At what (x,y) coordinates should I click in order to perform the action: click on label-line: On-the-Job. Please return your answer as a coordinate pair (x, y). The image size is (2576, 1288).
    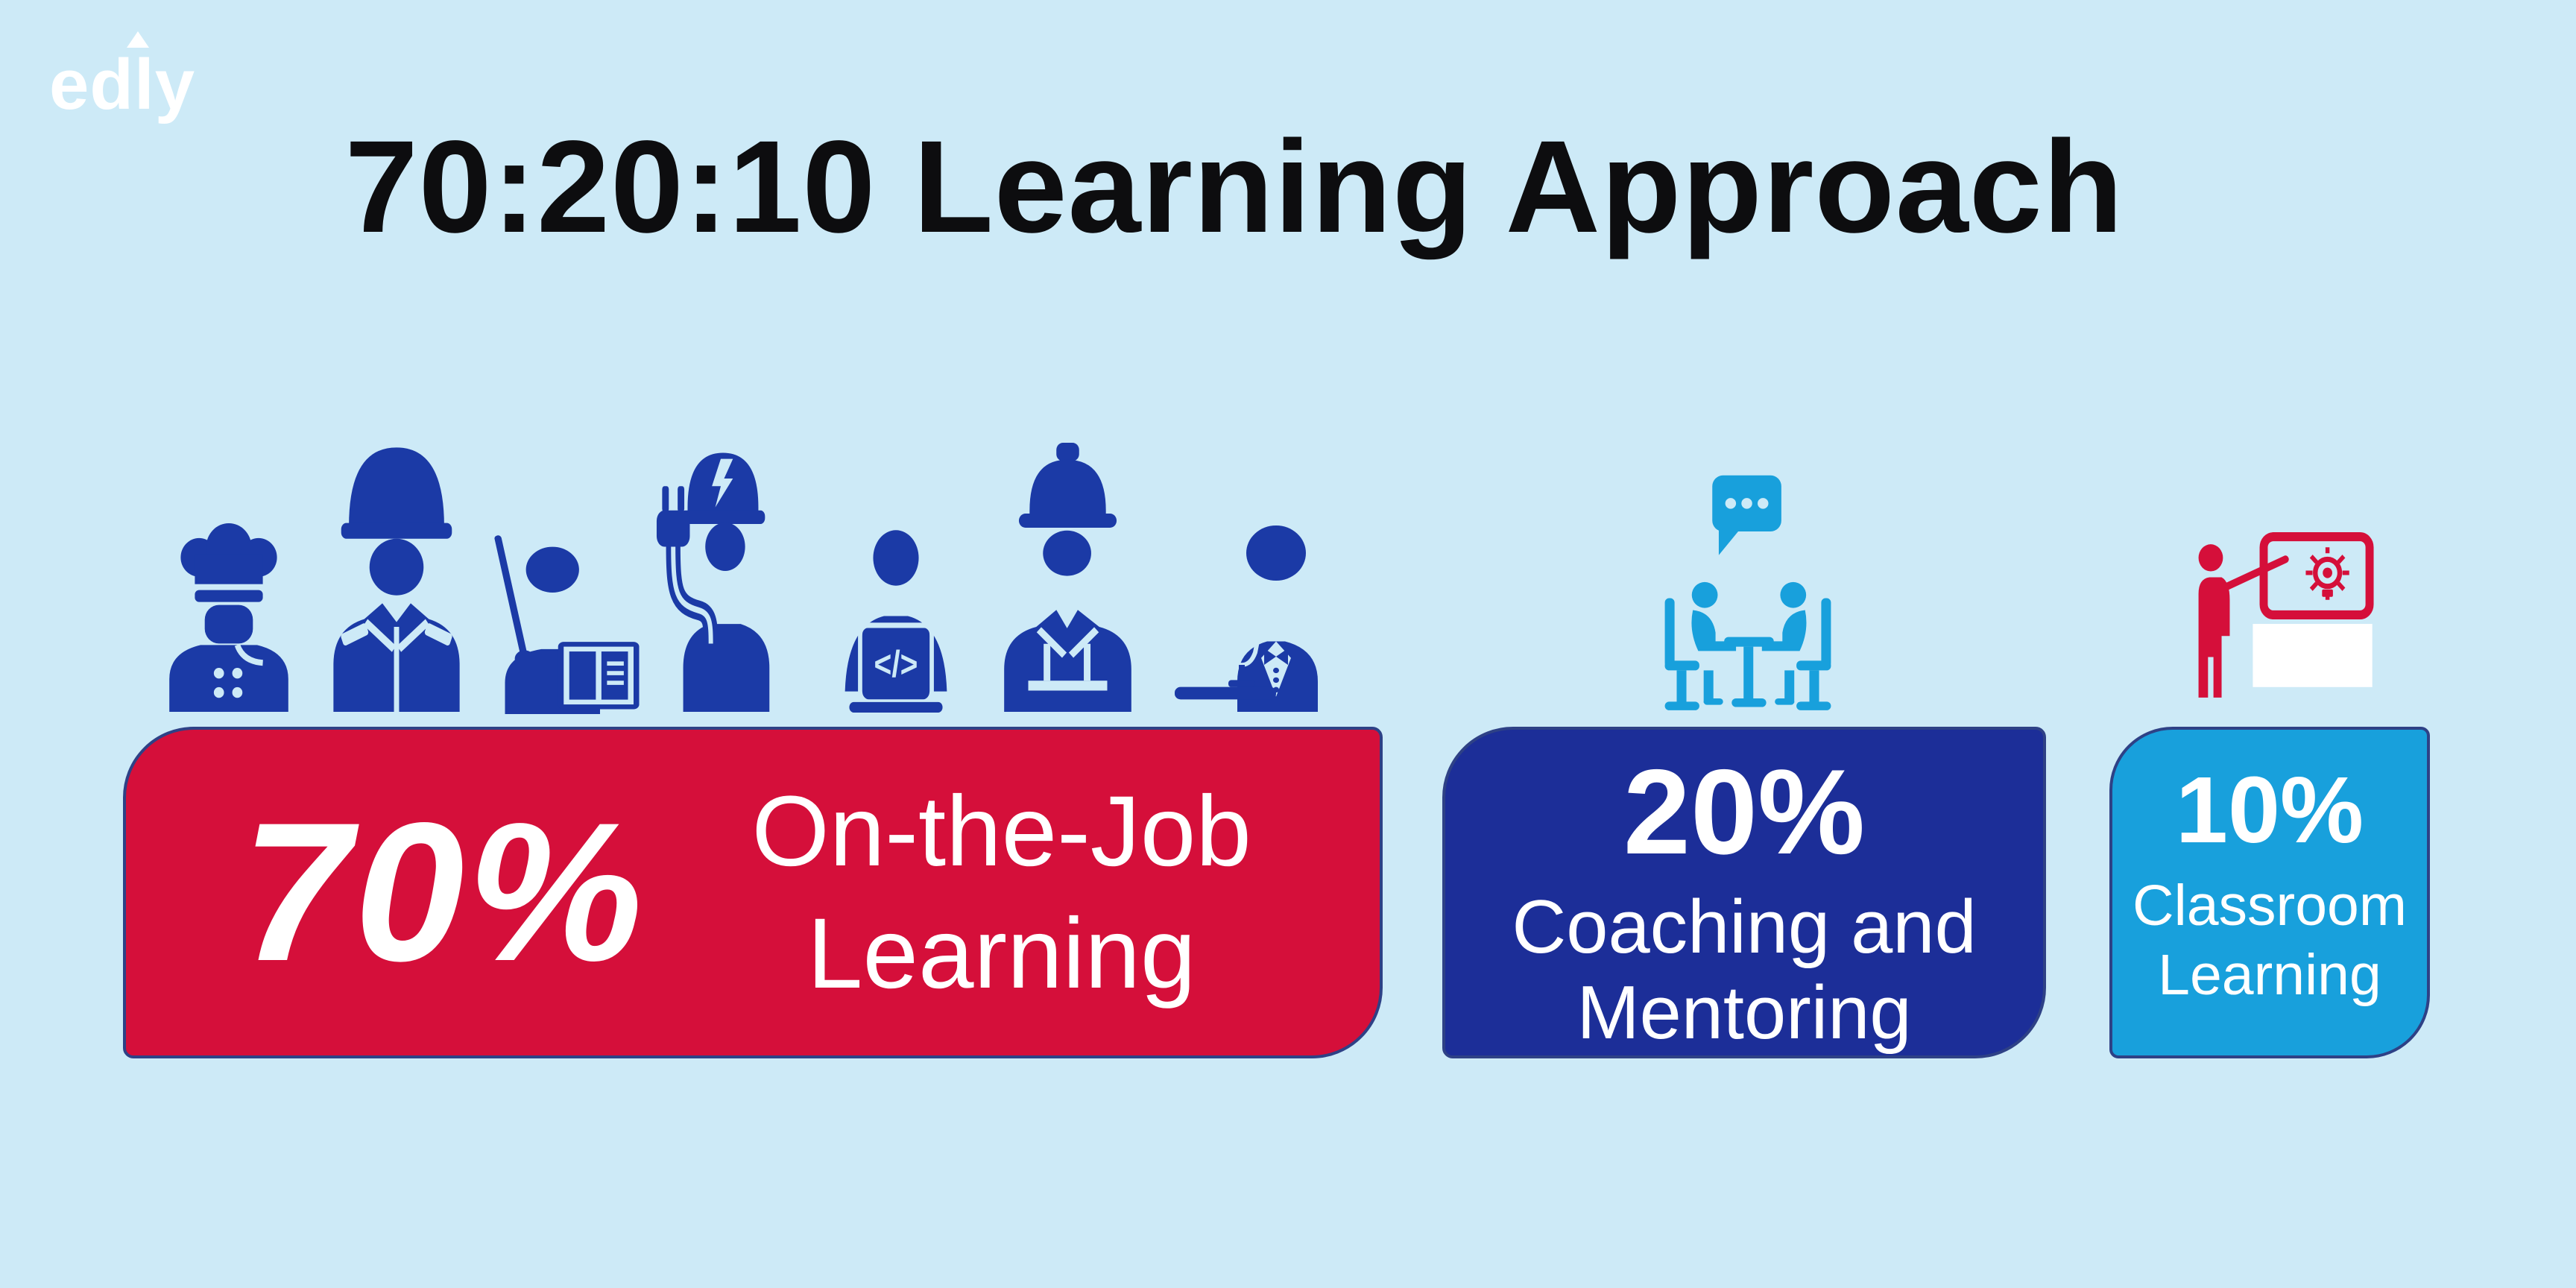
    Looking at the image, I should click on (1001, 832).